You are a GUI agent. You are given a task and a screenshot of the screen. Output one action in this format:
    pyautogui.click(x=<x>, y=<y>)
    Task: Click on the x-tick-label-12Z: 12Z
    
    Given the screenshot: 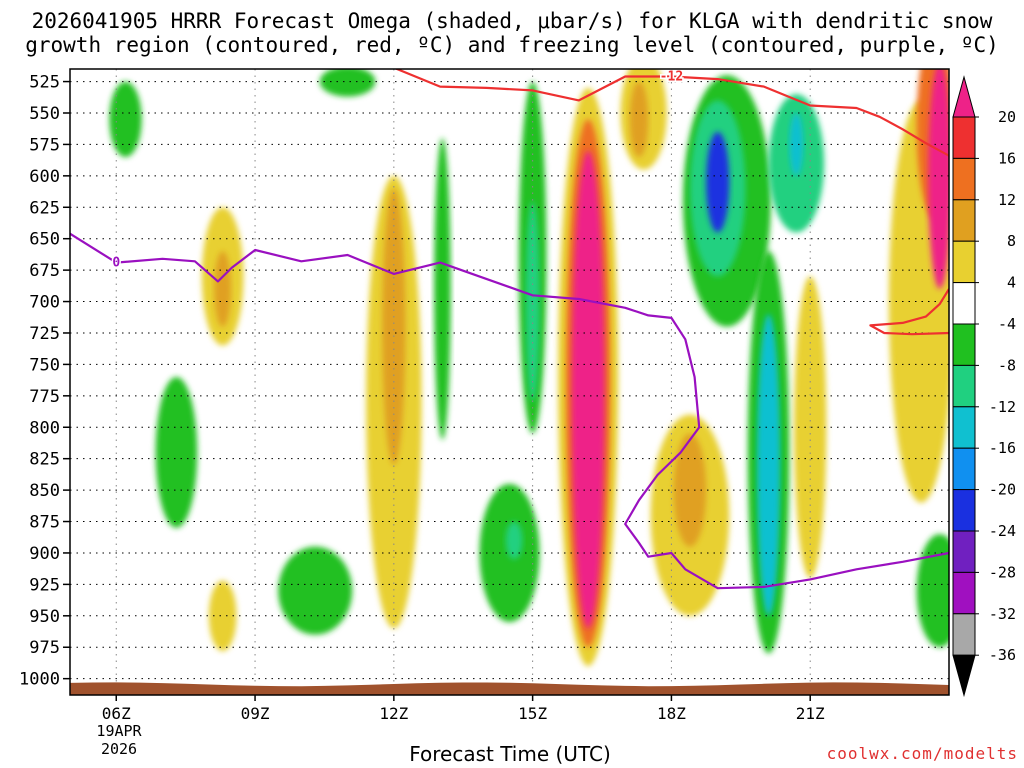 What is the action you would take?
    pyautogui.click(x=393, y=713)
    